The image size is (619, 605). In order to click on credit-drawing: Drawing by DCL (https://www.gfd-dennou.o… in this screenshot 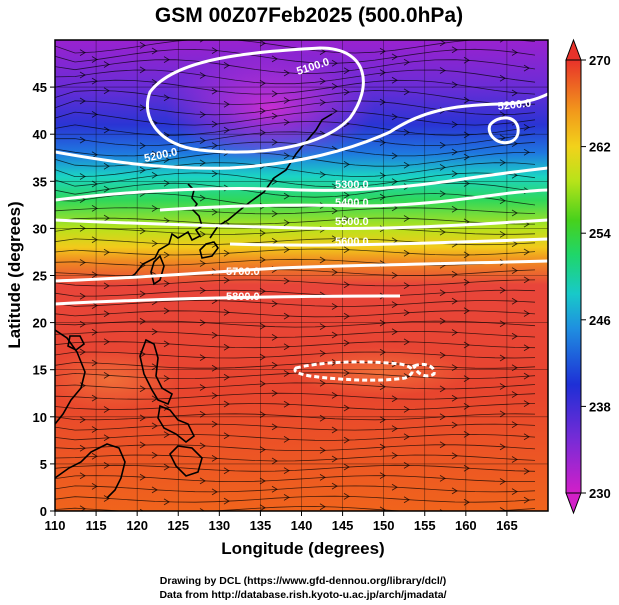, I will do `click(303, 581)`.